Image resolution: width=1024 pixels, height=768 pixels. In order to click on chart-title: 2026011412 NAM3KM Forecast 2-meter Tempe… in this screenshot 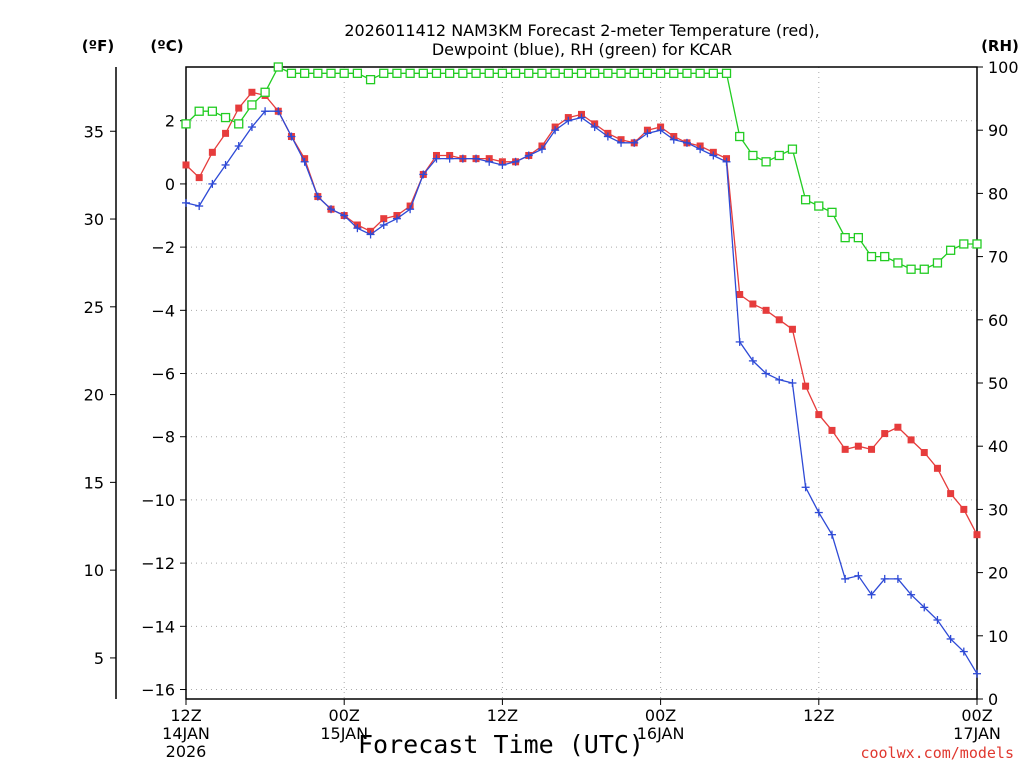, I will do `click(581, 30)`.